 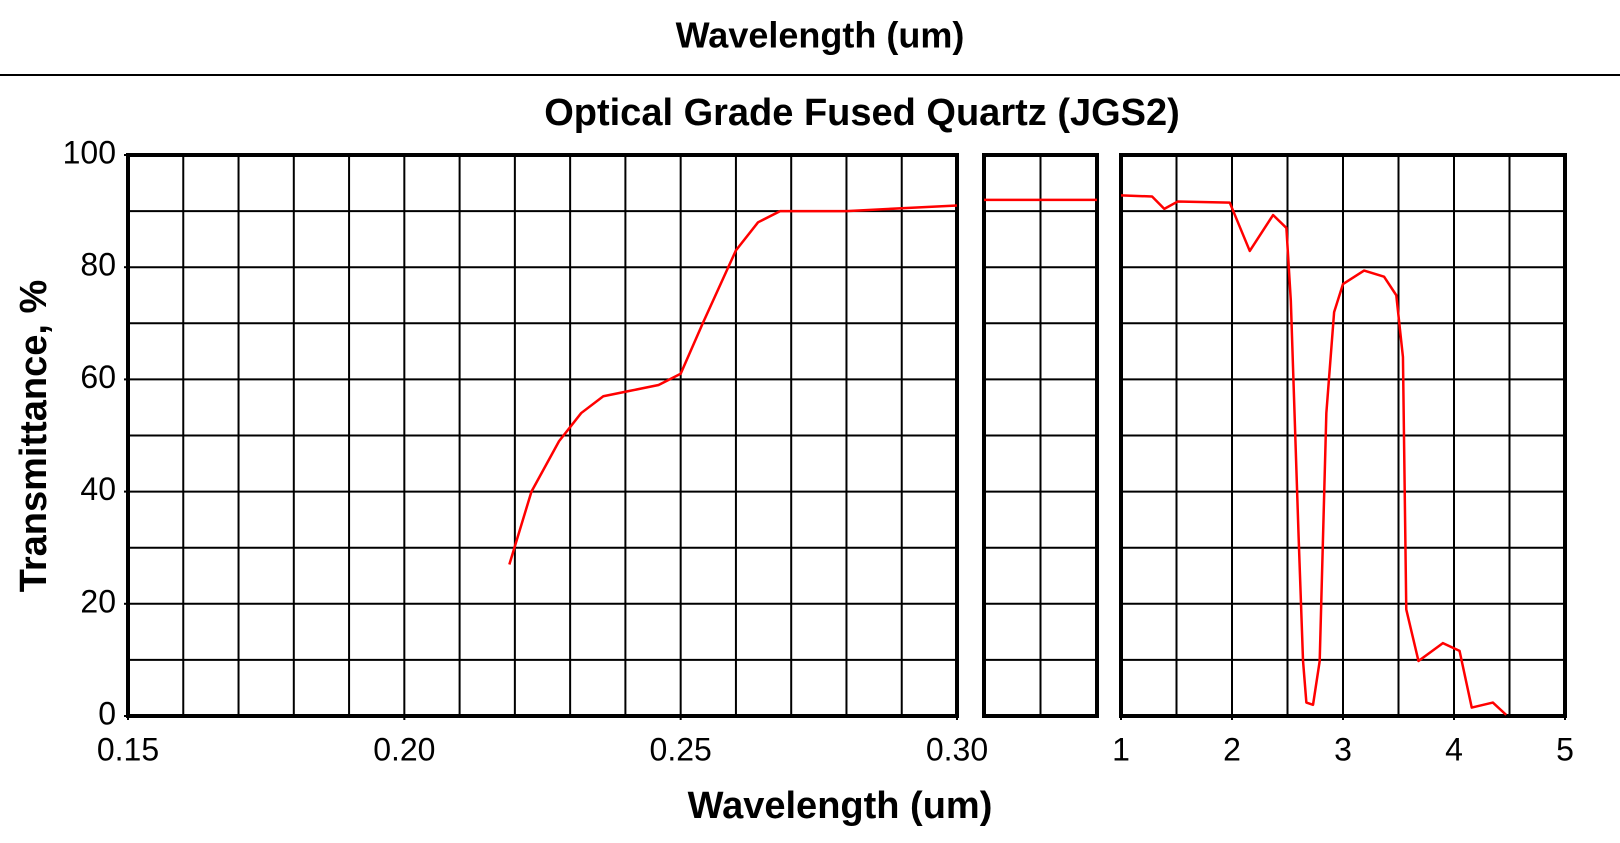 What do you see at coordinates (1565, 749) in the screenshot?
I see `x-tick-label: 5` at bounding box center [1565, 749].